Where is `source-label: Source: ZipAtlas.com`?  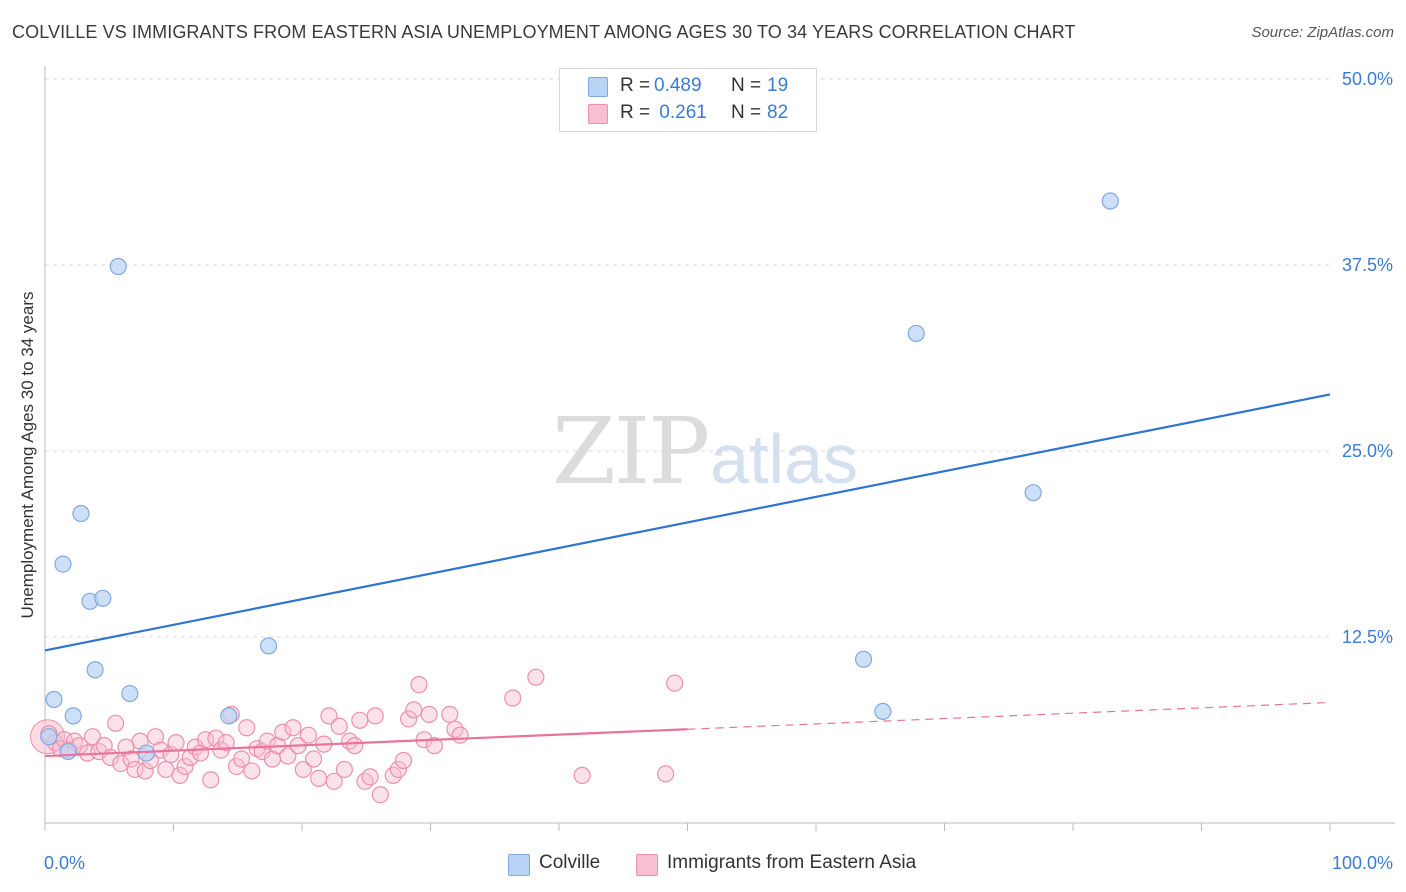 source-label: Source: ZipAtlas.com is located at coordinates (1322, 32).